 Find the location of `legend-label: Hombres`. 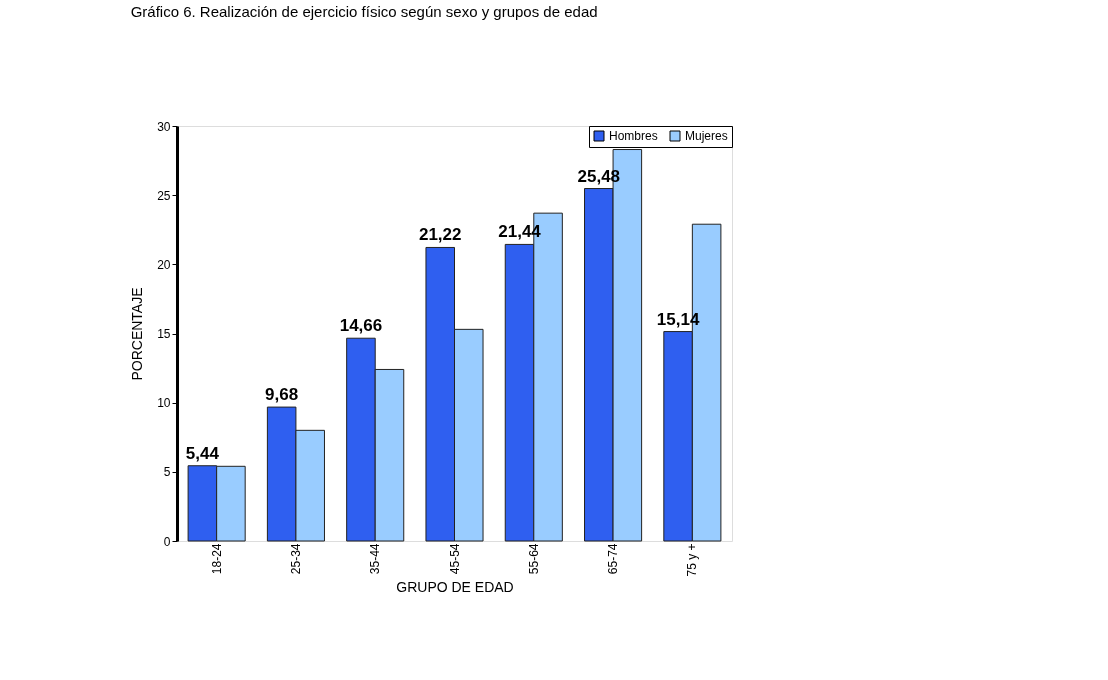

legend-label: Hombres is located at coordinates (633, 136).